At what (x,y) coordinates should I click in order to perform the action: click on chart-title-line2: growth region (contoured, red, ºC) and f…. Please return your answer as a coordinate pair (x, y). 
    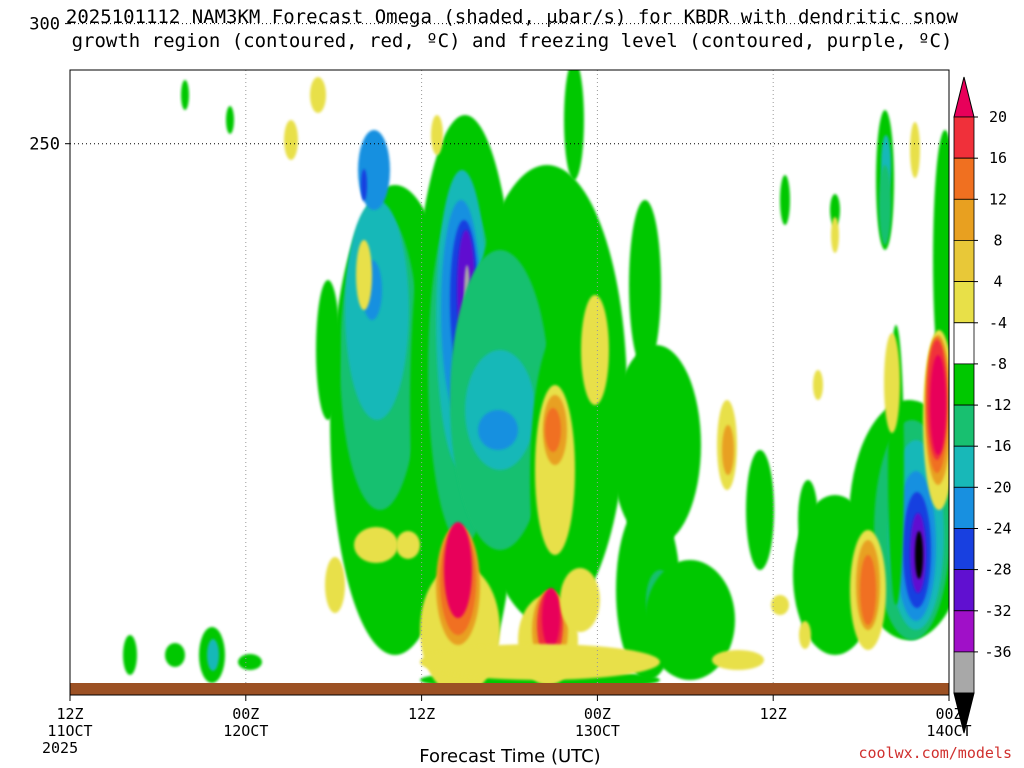
    Looking at the image, I should click on (512, 41).